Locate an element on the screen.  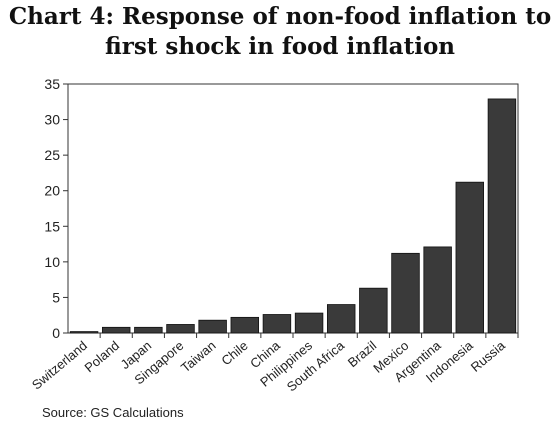
bar-philippines is located at coordinates (309, 323).